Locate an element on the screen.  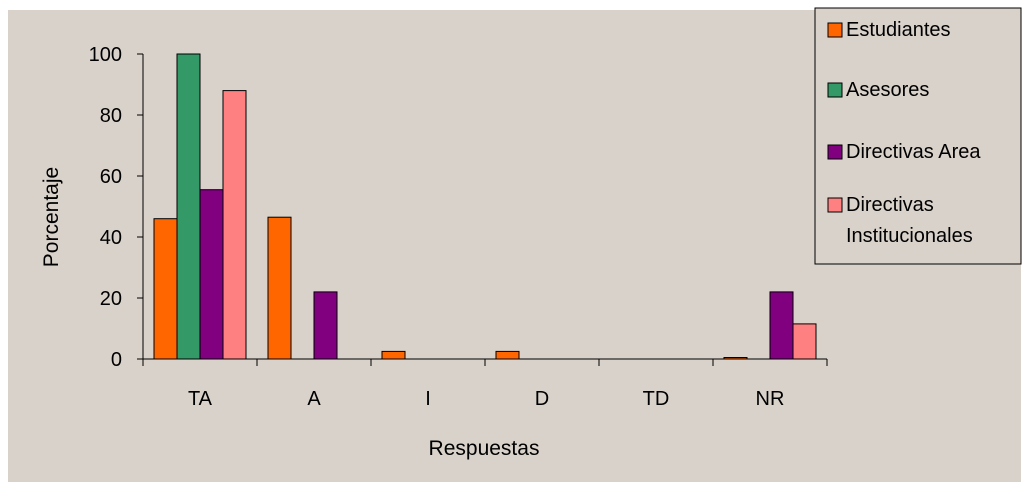
legend-label: Institucionales is located at coordinates (909, 236).